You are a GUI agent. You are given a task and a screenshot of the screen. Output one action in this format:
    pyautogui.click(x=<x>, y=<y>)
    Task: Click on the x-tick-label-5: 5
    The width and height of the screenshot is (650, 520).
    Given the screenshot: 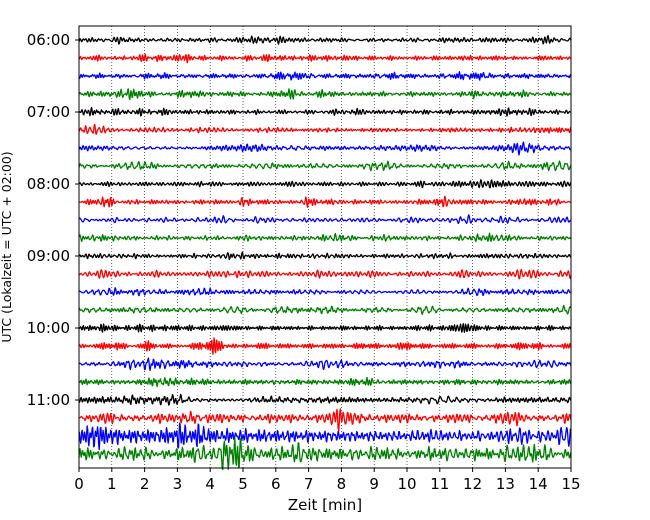 What is the action you would take?
    pyautogui.click(x=243, y=484)
    